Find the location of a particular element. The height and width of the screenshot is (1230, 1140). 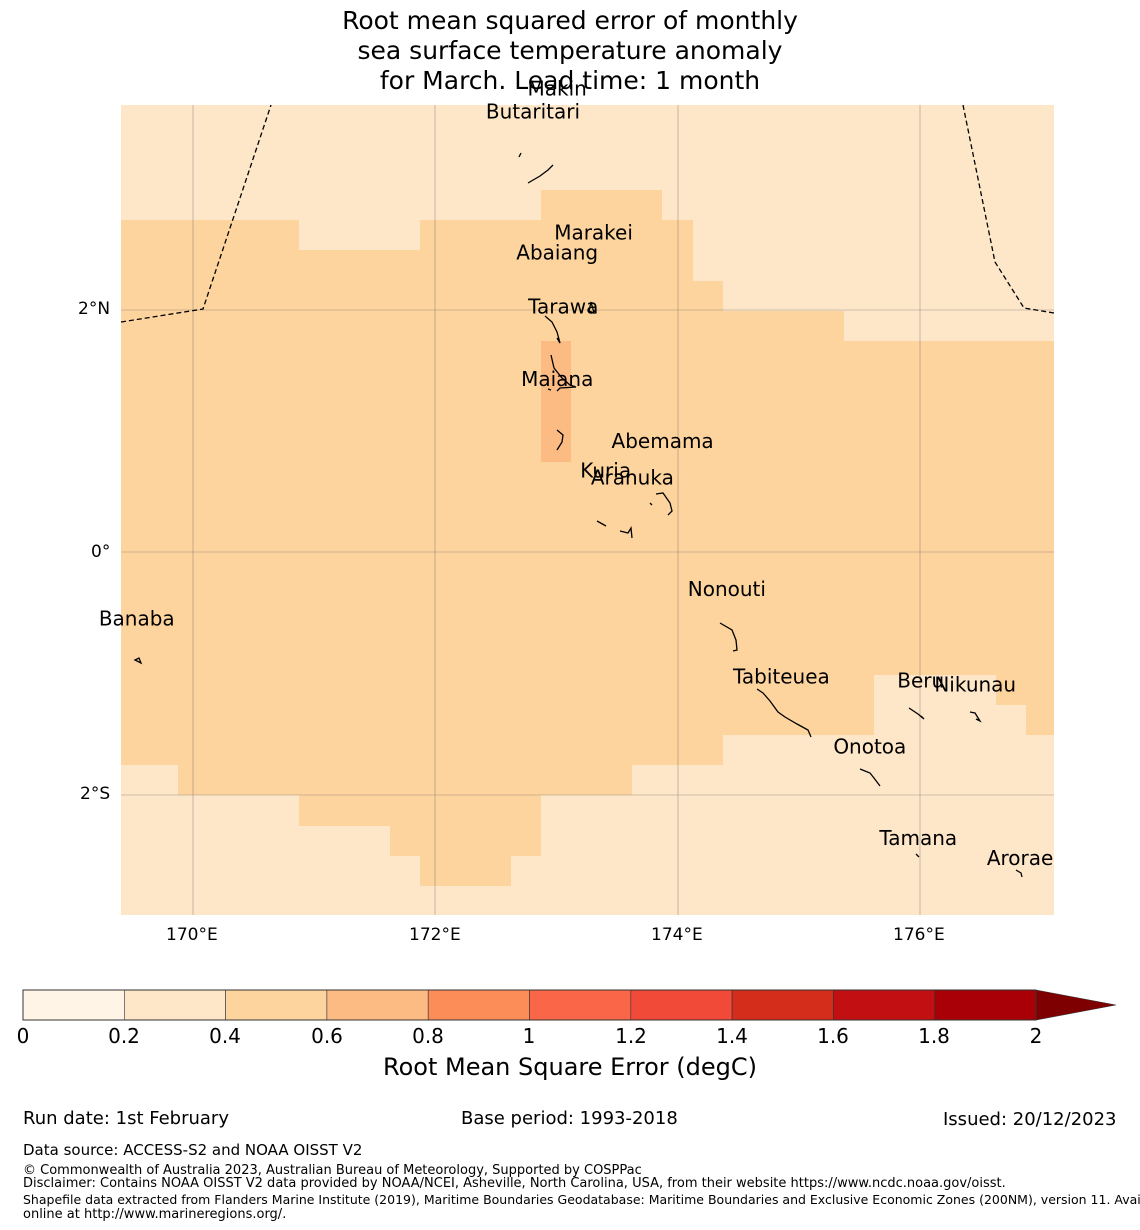

colorbar-frame is located at coordinates (529, 1005).